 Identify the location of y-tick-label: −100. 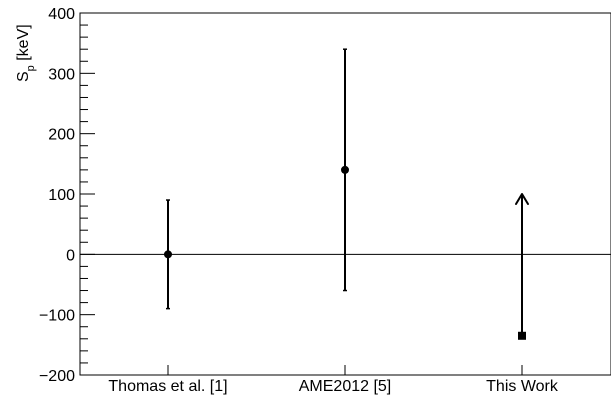
(57, 316).